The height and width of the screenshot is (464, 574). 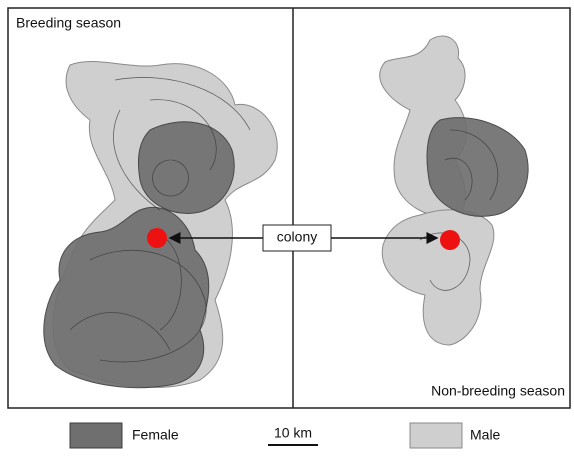 I want to click on legend-label: Male, so click(x=485, y=435).